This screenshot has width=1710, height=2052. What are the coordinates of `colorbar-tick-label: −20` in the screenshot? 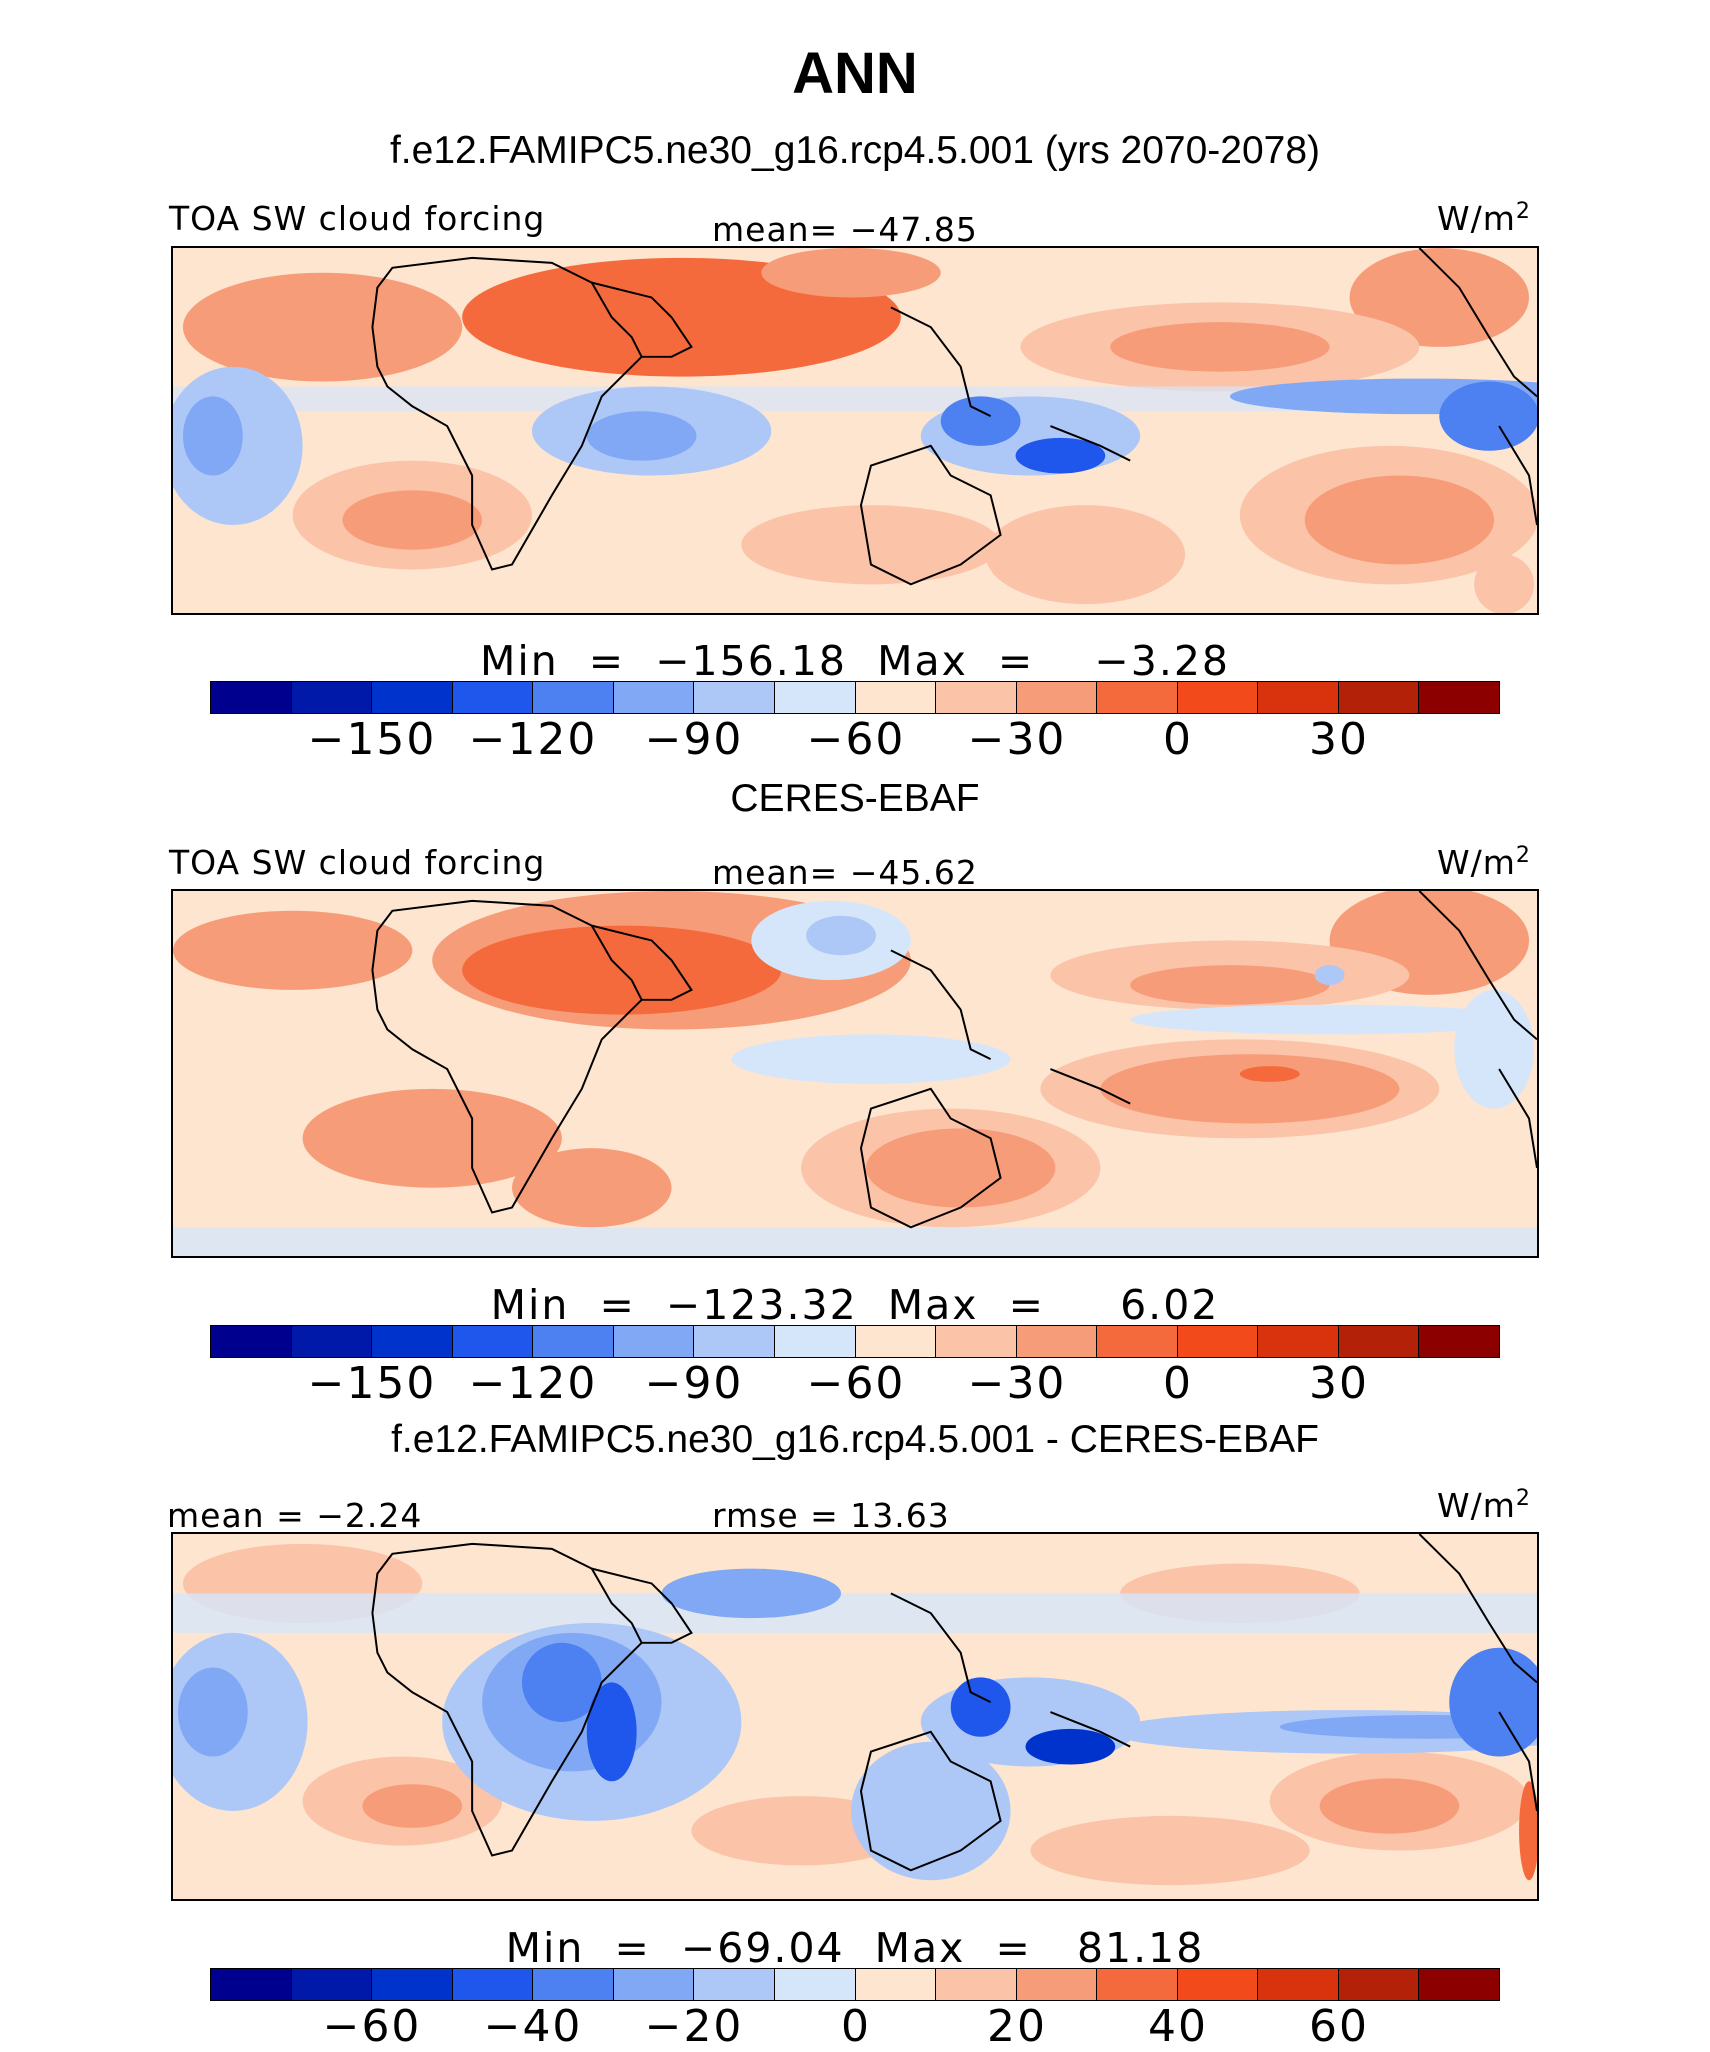 It's located at (694, 2026).